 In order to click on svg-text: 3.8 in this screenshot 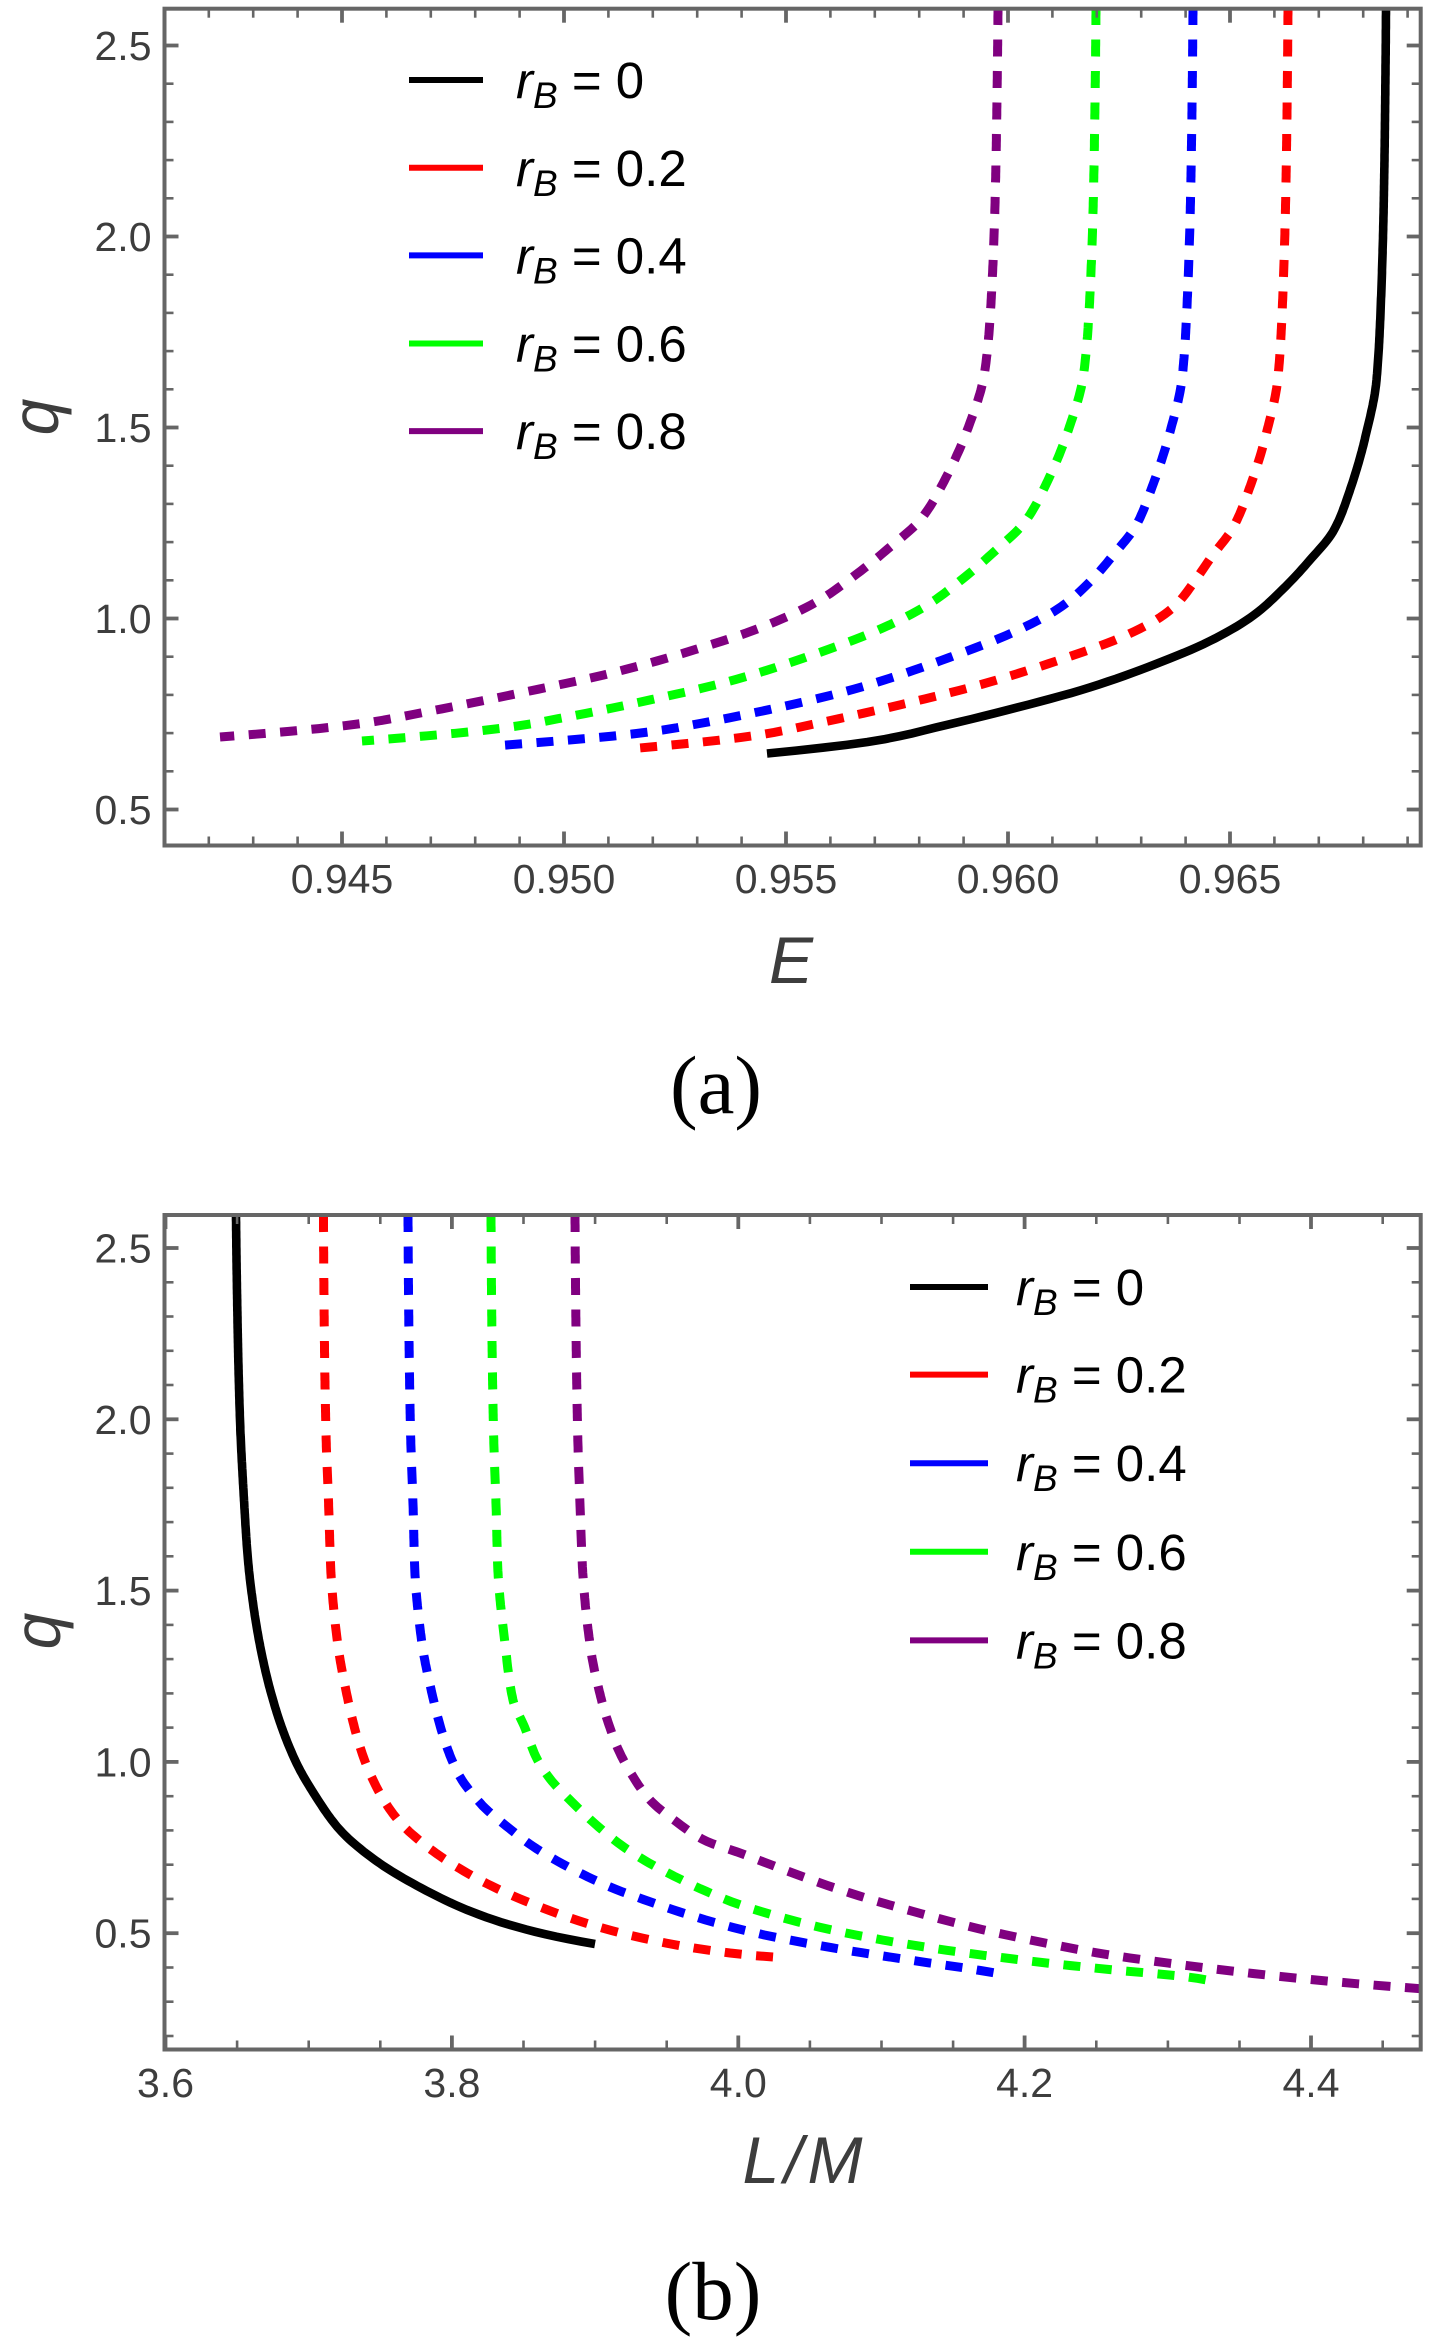, I will do `click(451, 2083)`.